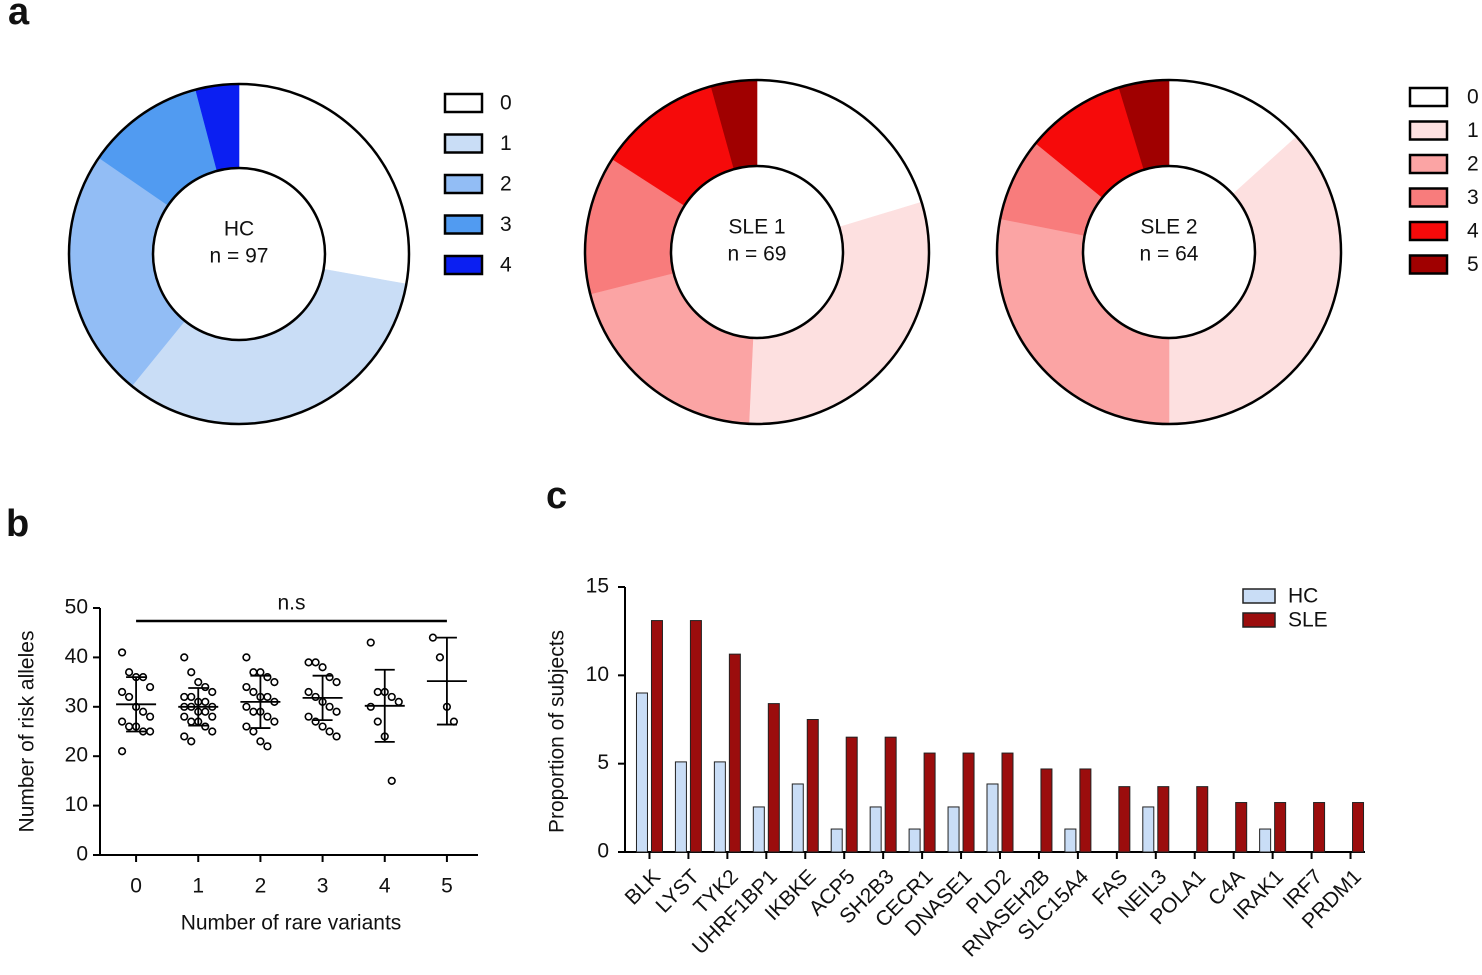  Describe the element at coordinates (76, 607) in the screenshot. I see `y-tick-label: 50` at that location.